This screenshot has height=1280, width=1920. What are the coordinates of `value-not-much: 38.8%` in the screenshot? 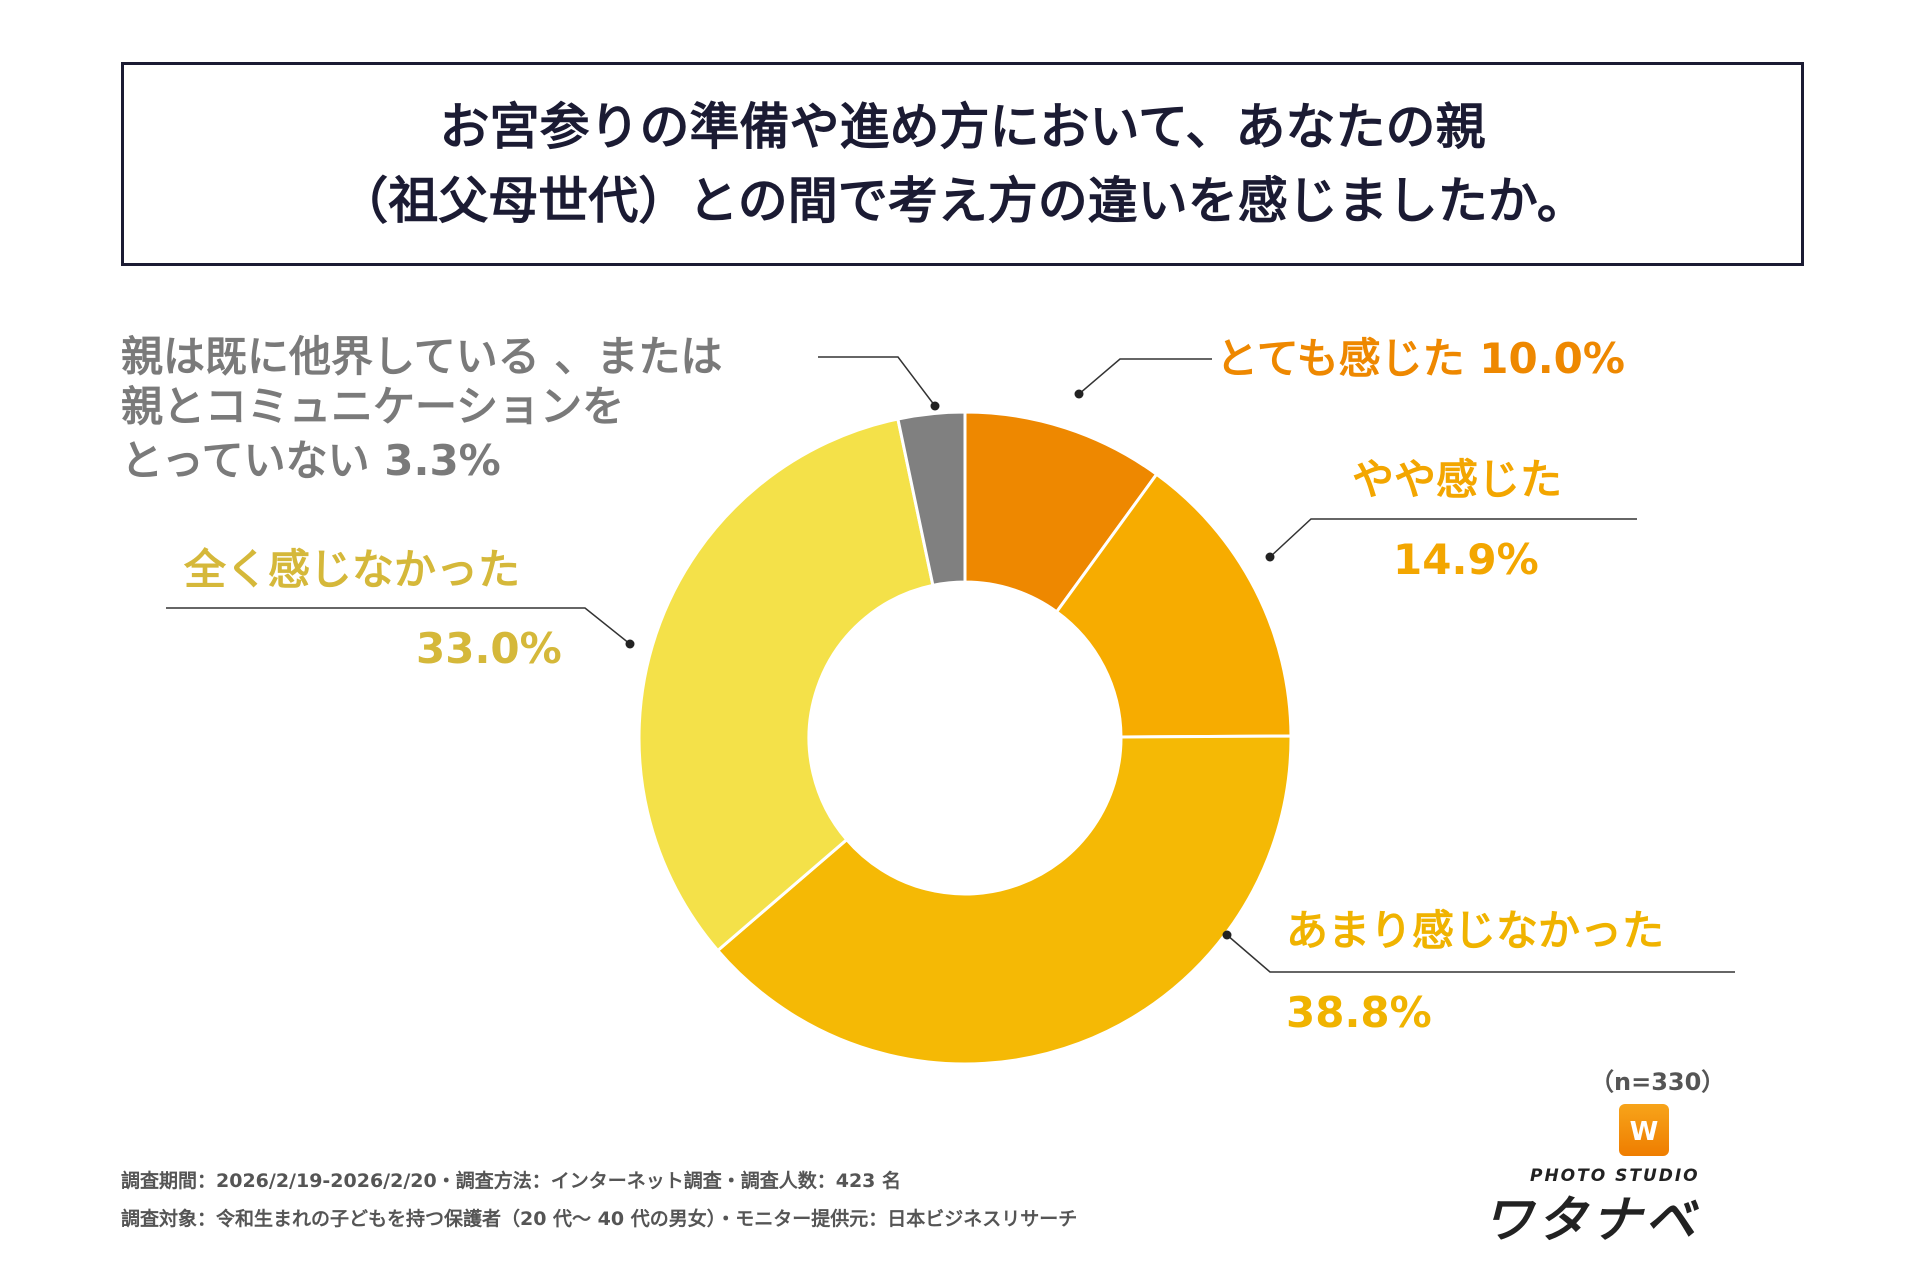 It's located at (1359, 1012).